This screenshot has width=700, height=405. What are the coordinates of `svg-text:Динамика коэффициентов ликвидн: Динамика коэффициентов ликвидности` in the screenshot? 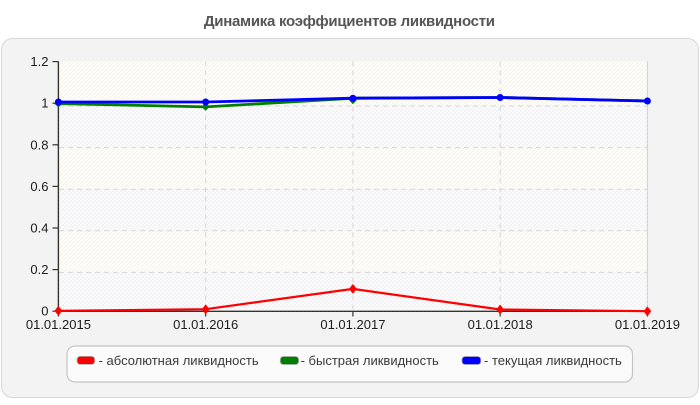 It's located at (349, 21).